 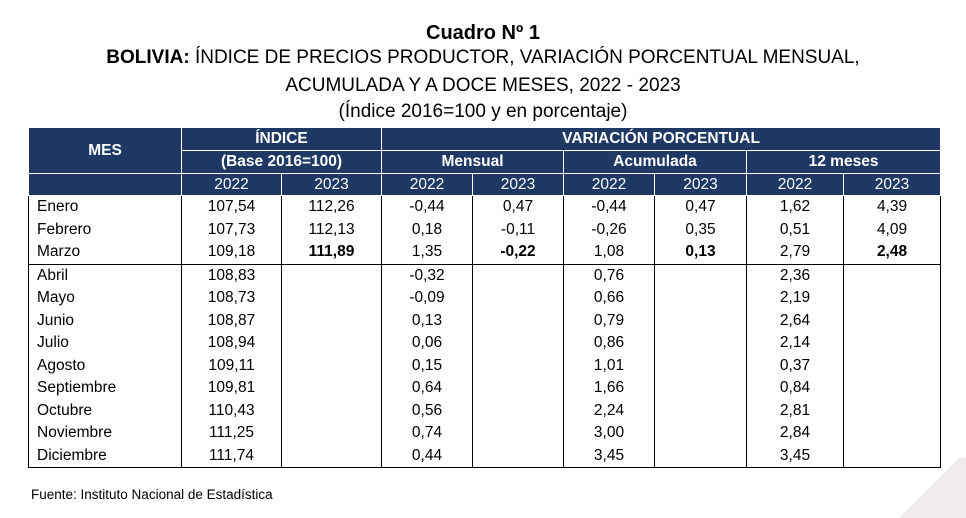 I want to click on cell-mensual-2022: 0,44, so click(x=427, y=456).